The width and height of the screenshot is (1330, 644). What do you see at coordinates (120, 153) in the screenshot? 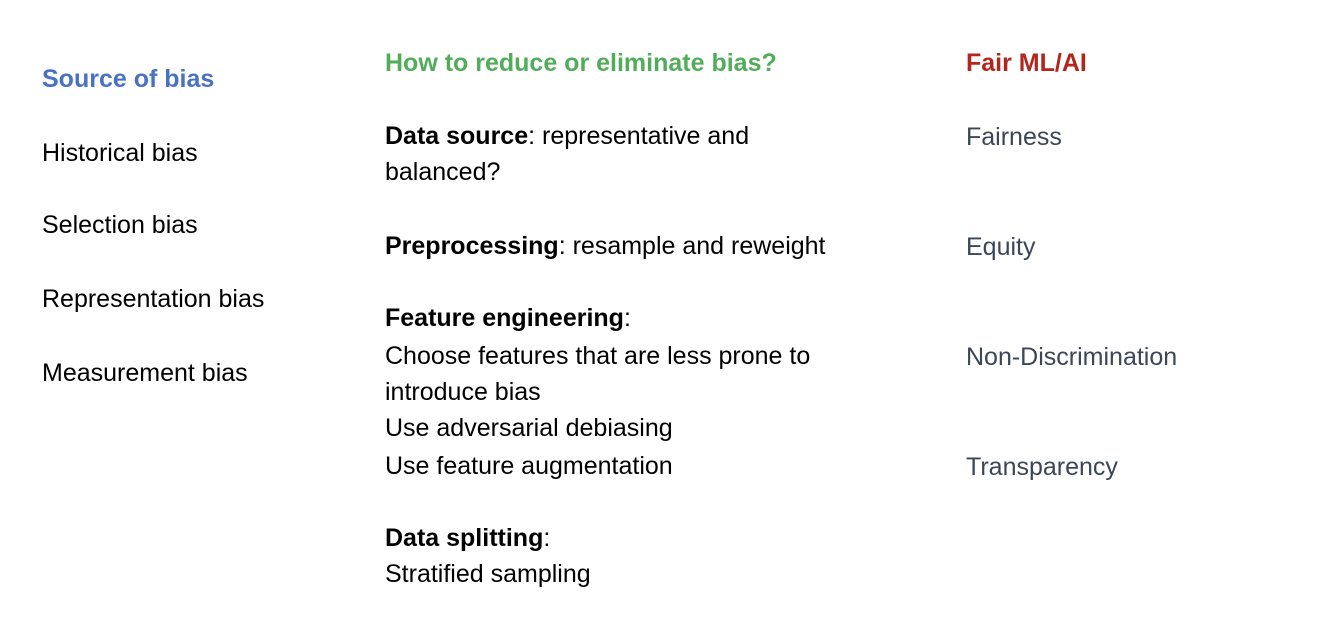
I see `bias-item-historical: Historical bias` at bounding box center [120, 153].